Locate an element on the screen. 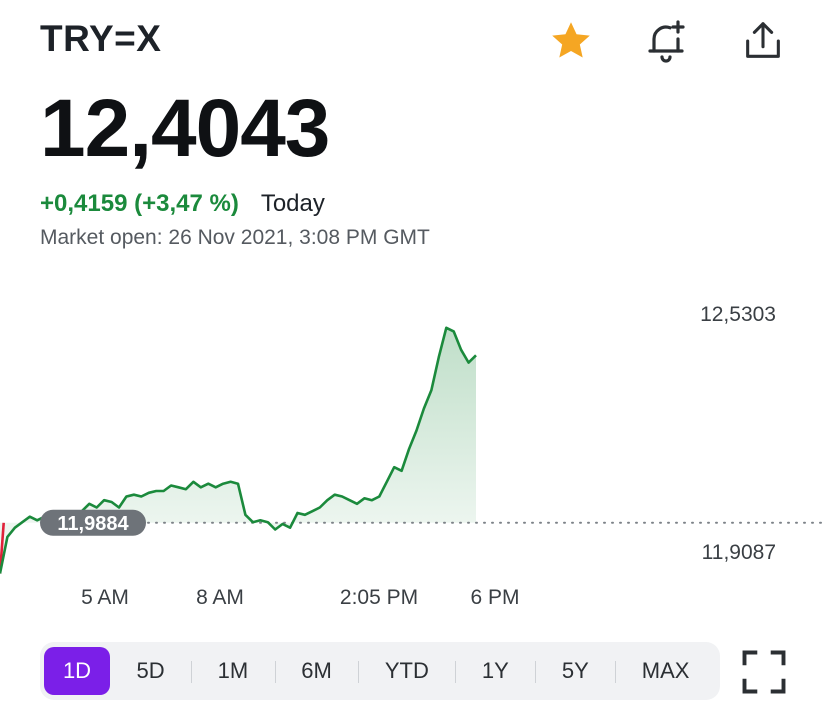 This screenshot has width=828, height=721. range-tab-5y: 5Y is located at coordinates (575, 671).